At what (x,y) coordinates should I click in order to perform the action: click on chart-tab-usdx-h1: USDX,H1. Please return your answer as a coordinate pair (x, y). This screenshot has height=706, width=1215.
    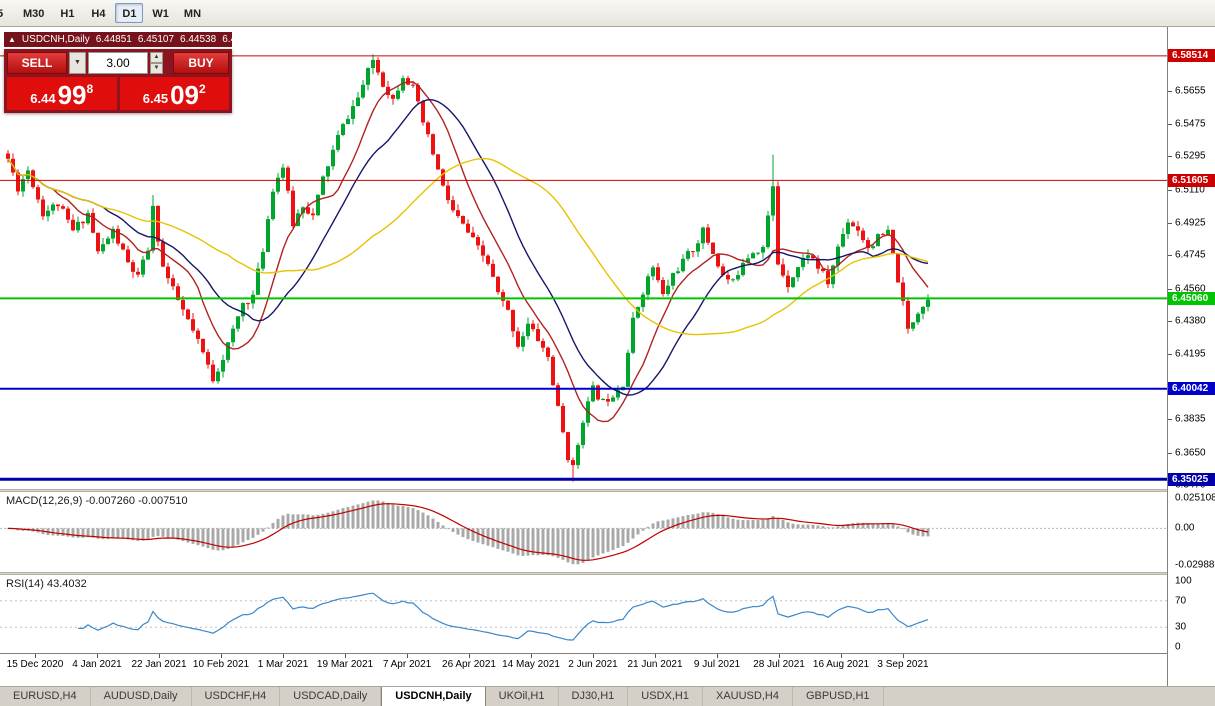
    Looking at the image, I should click on (665, 696).